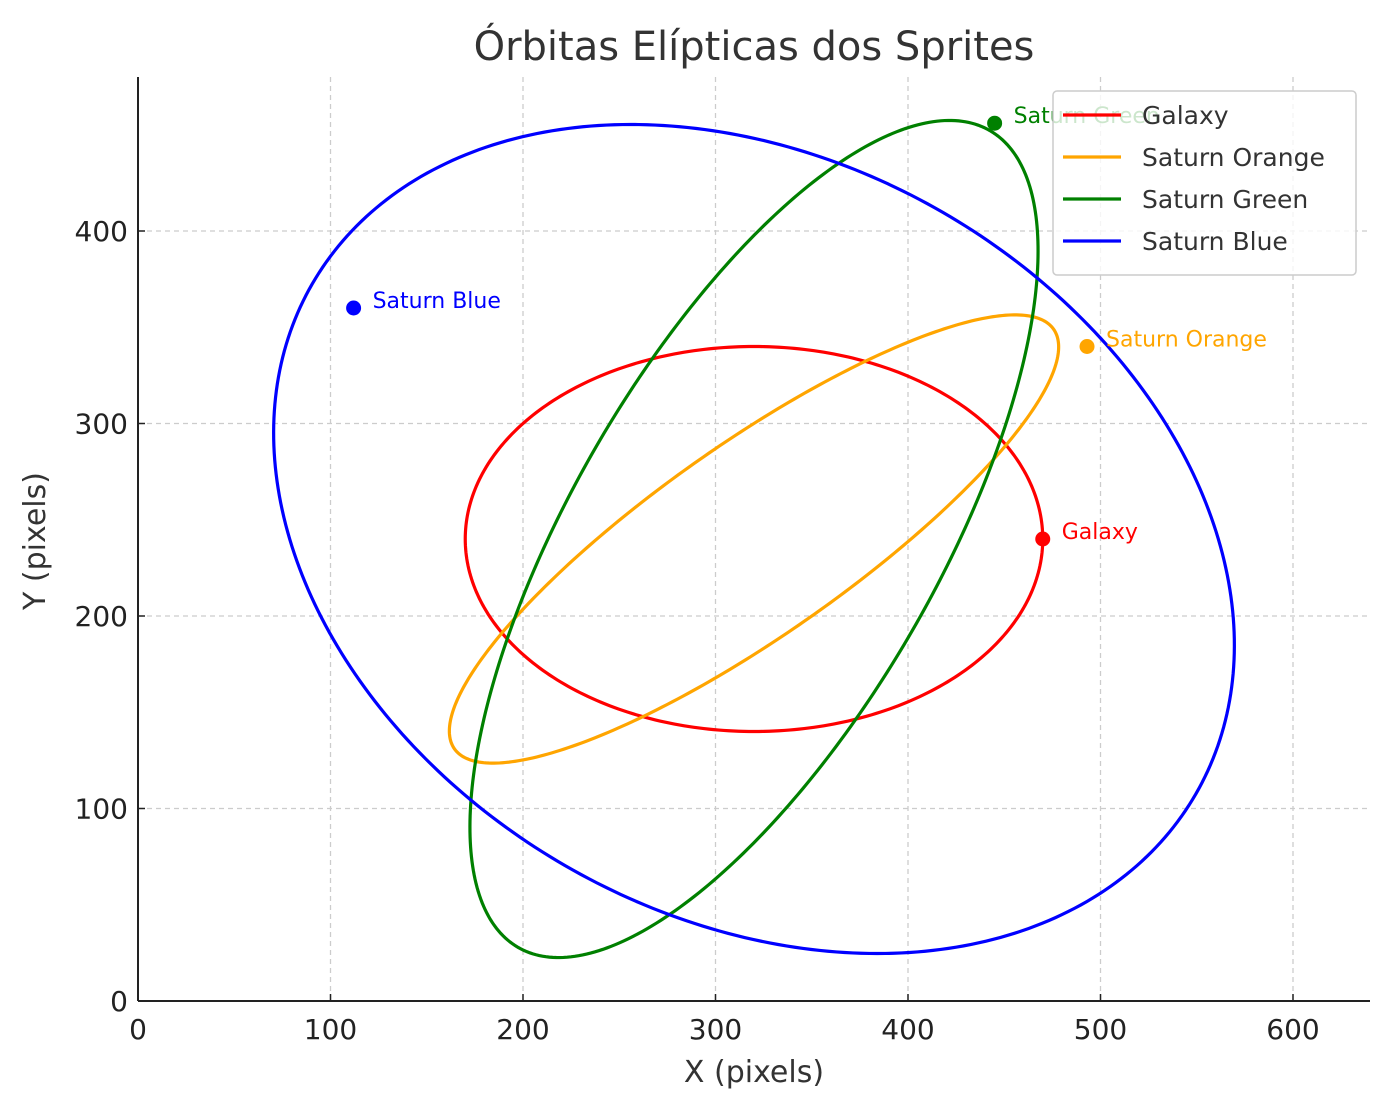 The height and width of the screenshot is (1108, 1389). What do you see at coordinates (1292, 1029) in the screenshot?
I see `x-tick-label: 600` at bounding box center [1292, 1029].